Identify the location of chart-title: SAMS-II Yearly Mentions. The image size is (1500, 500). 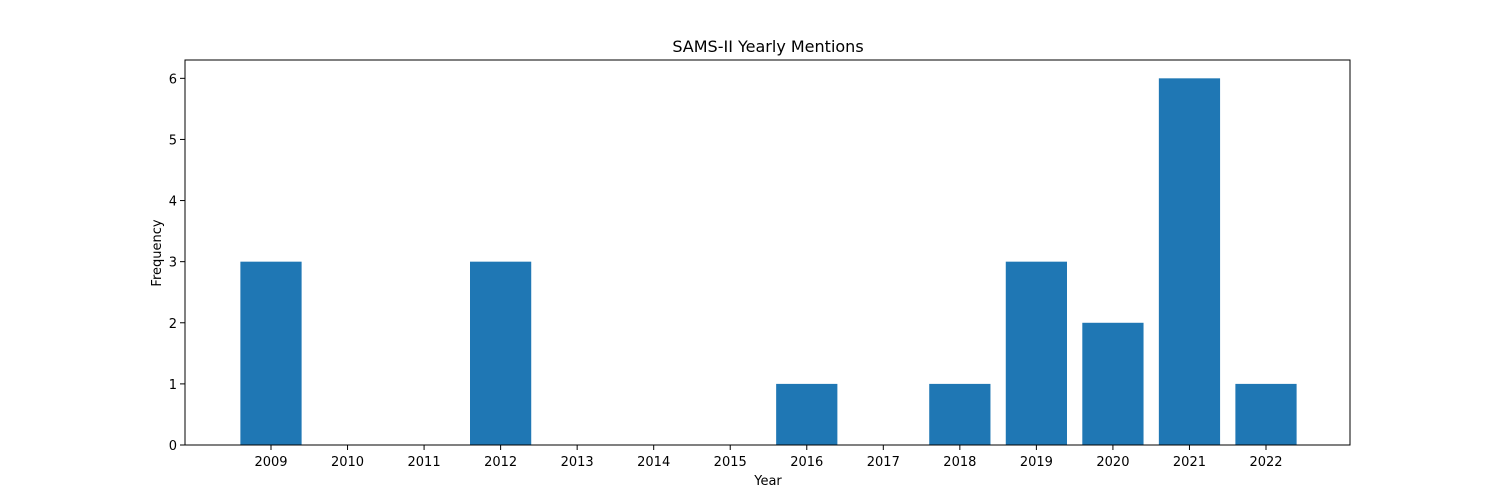
(767, 46).